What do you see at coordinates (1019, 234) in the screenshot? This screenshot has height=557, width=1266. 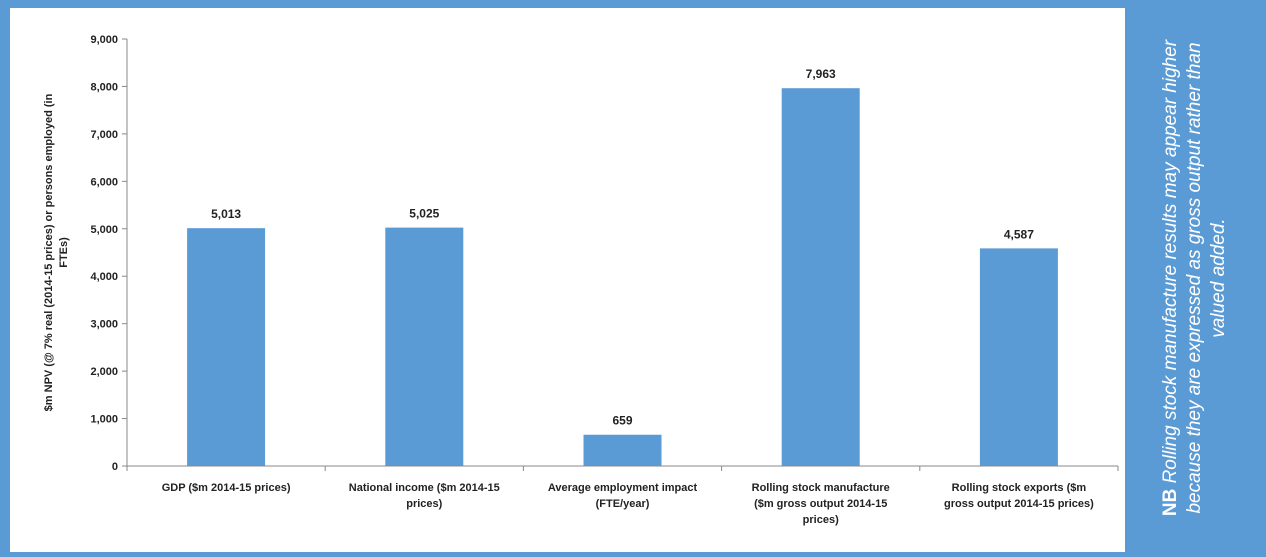 I see `data-label: 4,587` at bounding box center [1019, 234].